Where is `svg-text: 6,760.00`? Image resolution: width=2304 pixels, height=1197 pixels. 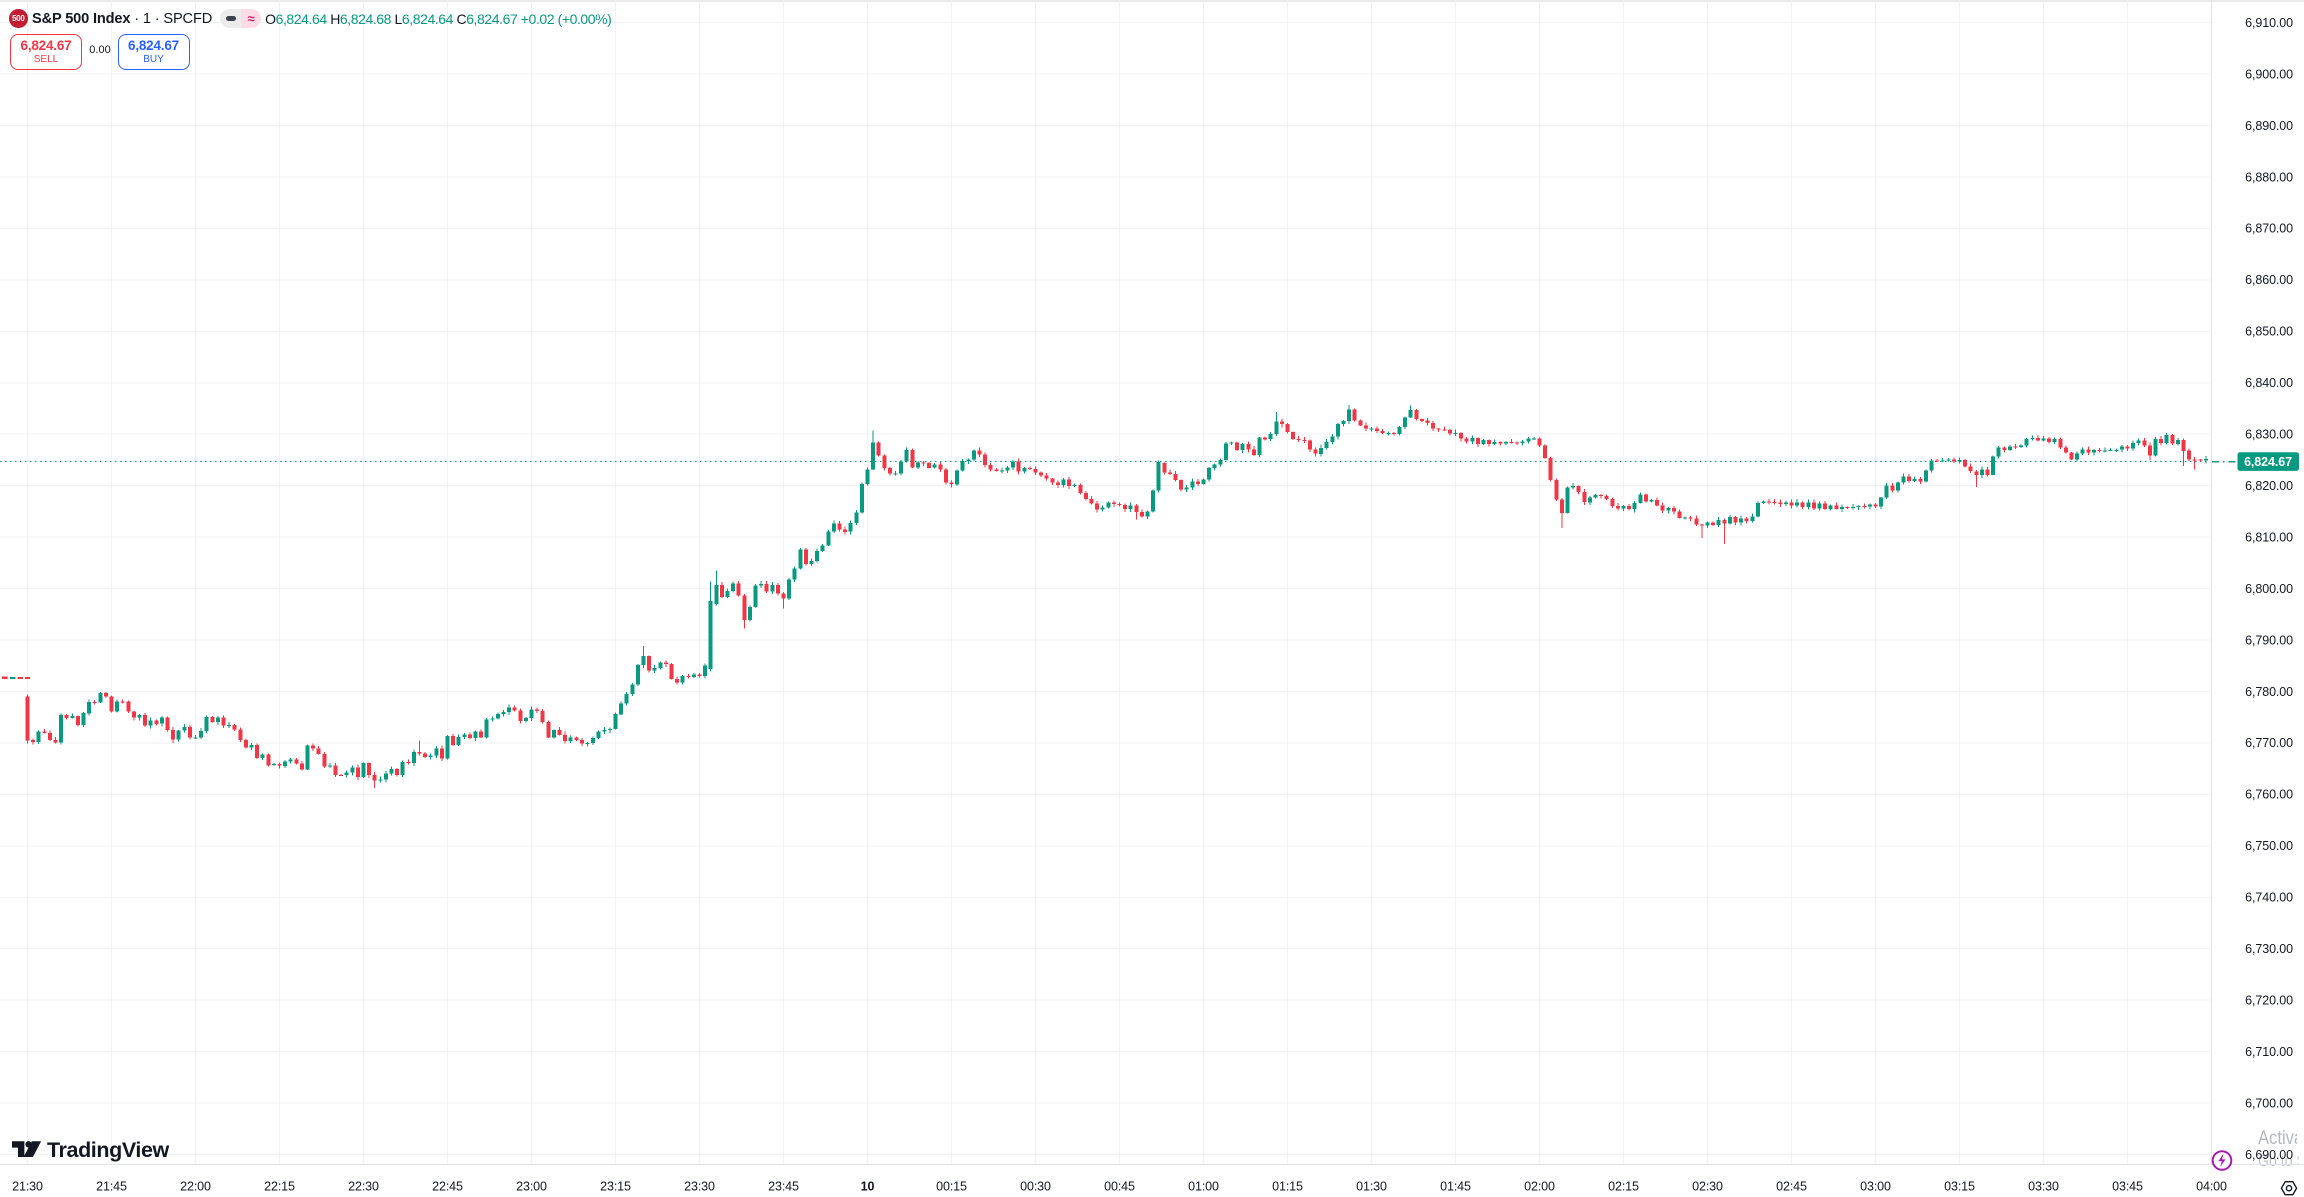
svg-text: 6,760.00 is located at coordinates (2269, 795).